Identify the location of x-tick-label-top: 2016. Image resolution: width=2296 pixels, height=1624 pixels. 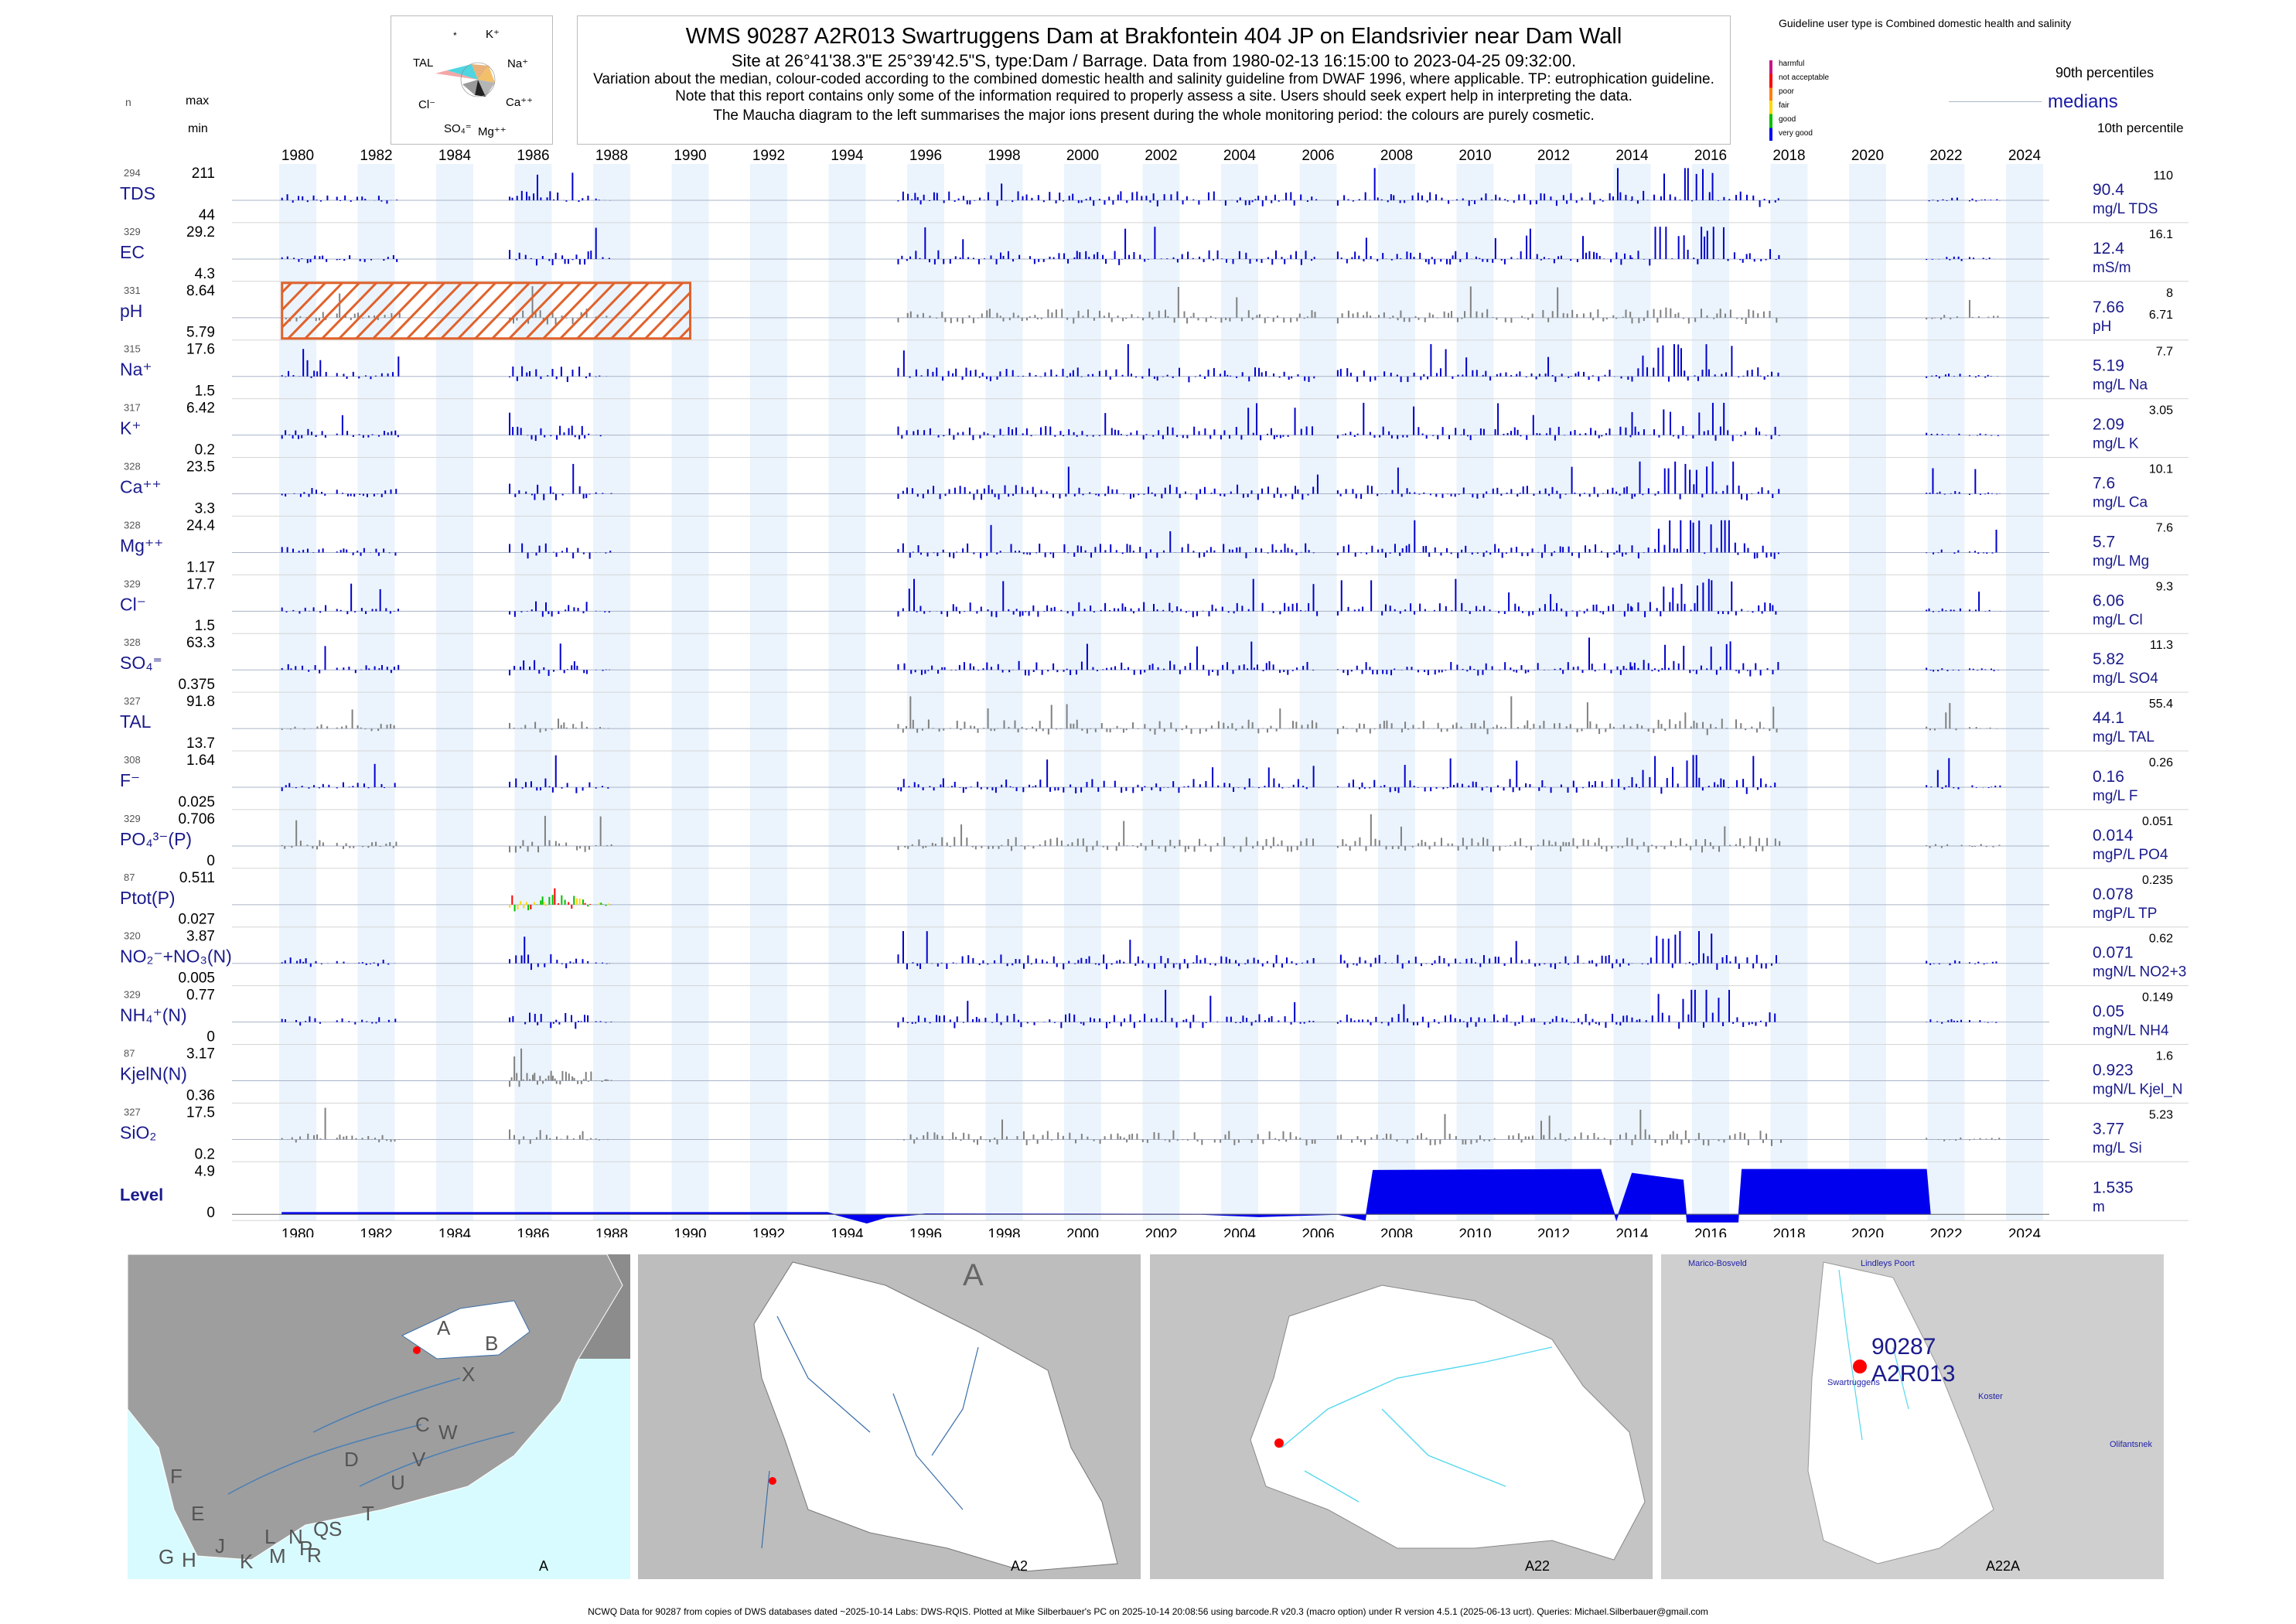
(1710, 156).